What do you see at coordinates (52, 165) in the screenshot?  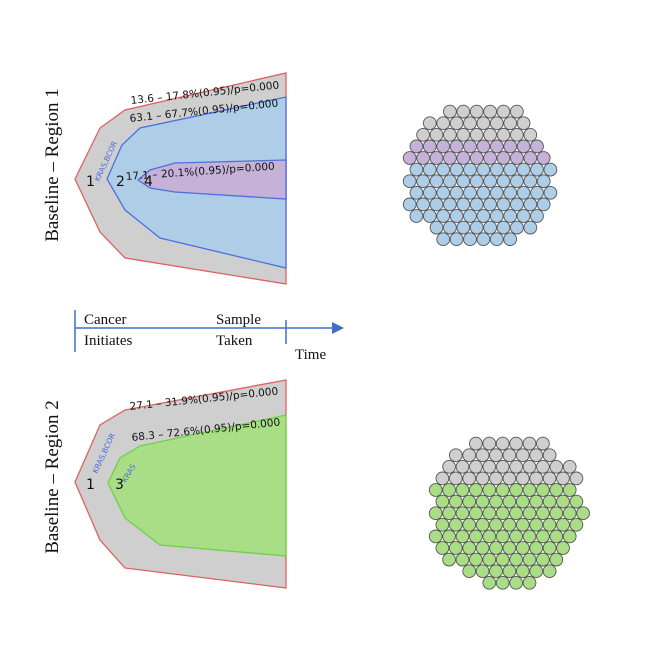 I see `side-label-region-1: Baseline – Region 1` at bounding box center [52, 165].